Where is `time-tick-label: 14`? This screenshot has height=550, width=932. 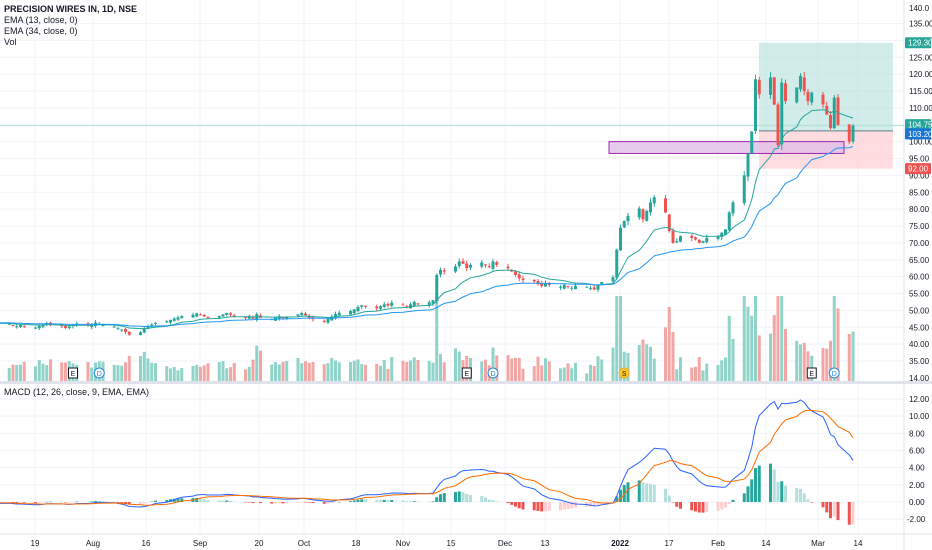
time-tick-label: 14 is located at coordinates (766, 543).